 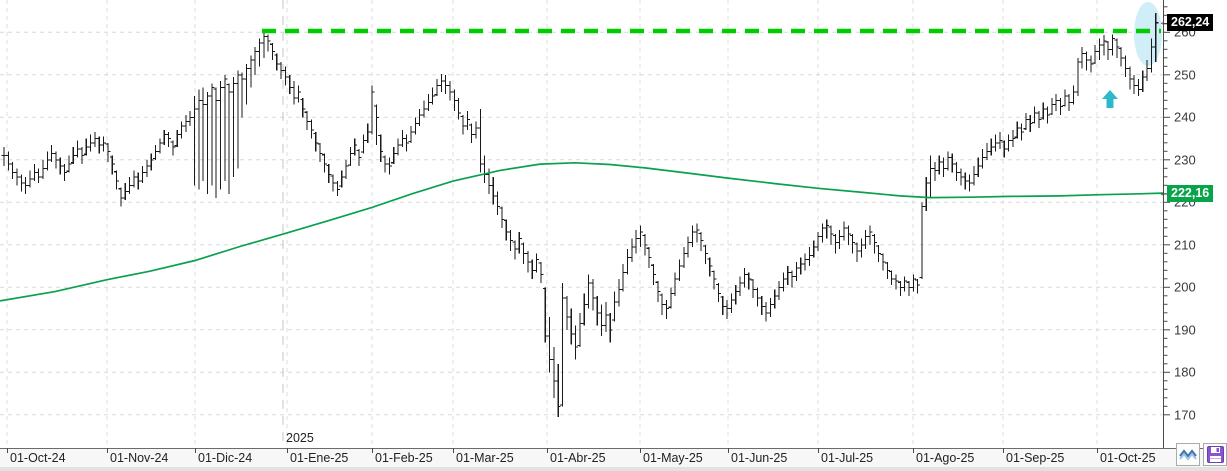 What do you see at coordinates (1185, 117) in the screenshot?
I see `y-tick-label: 240` at bounding box center [1185, 117].